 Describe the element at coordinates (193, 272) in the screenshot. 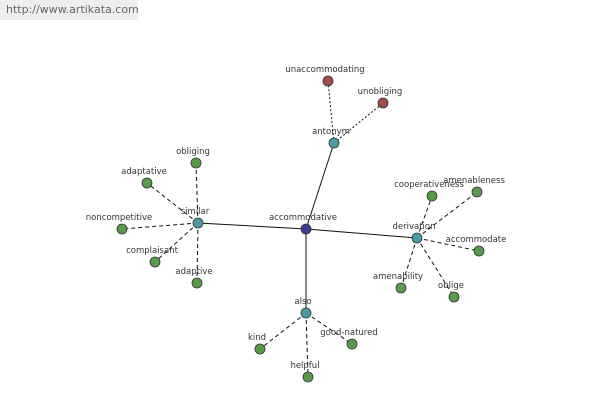

I see `node-label: adaptive` at that location.